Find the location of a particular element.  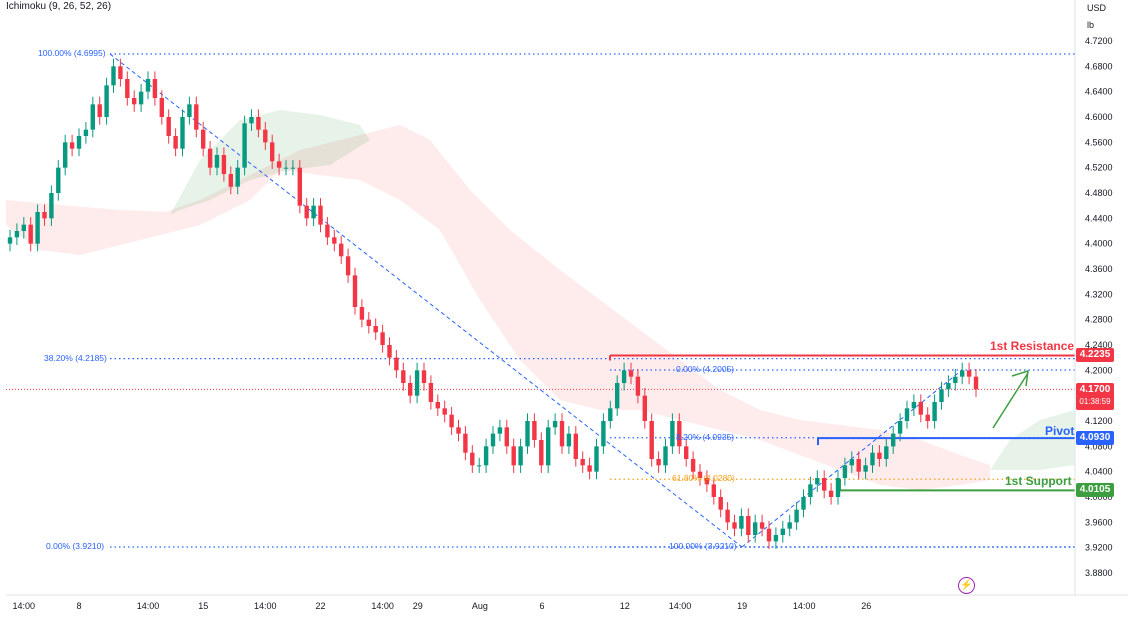

fib-label: 61.80% (4.0280) is located at coordinates (703, 478).